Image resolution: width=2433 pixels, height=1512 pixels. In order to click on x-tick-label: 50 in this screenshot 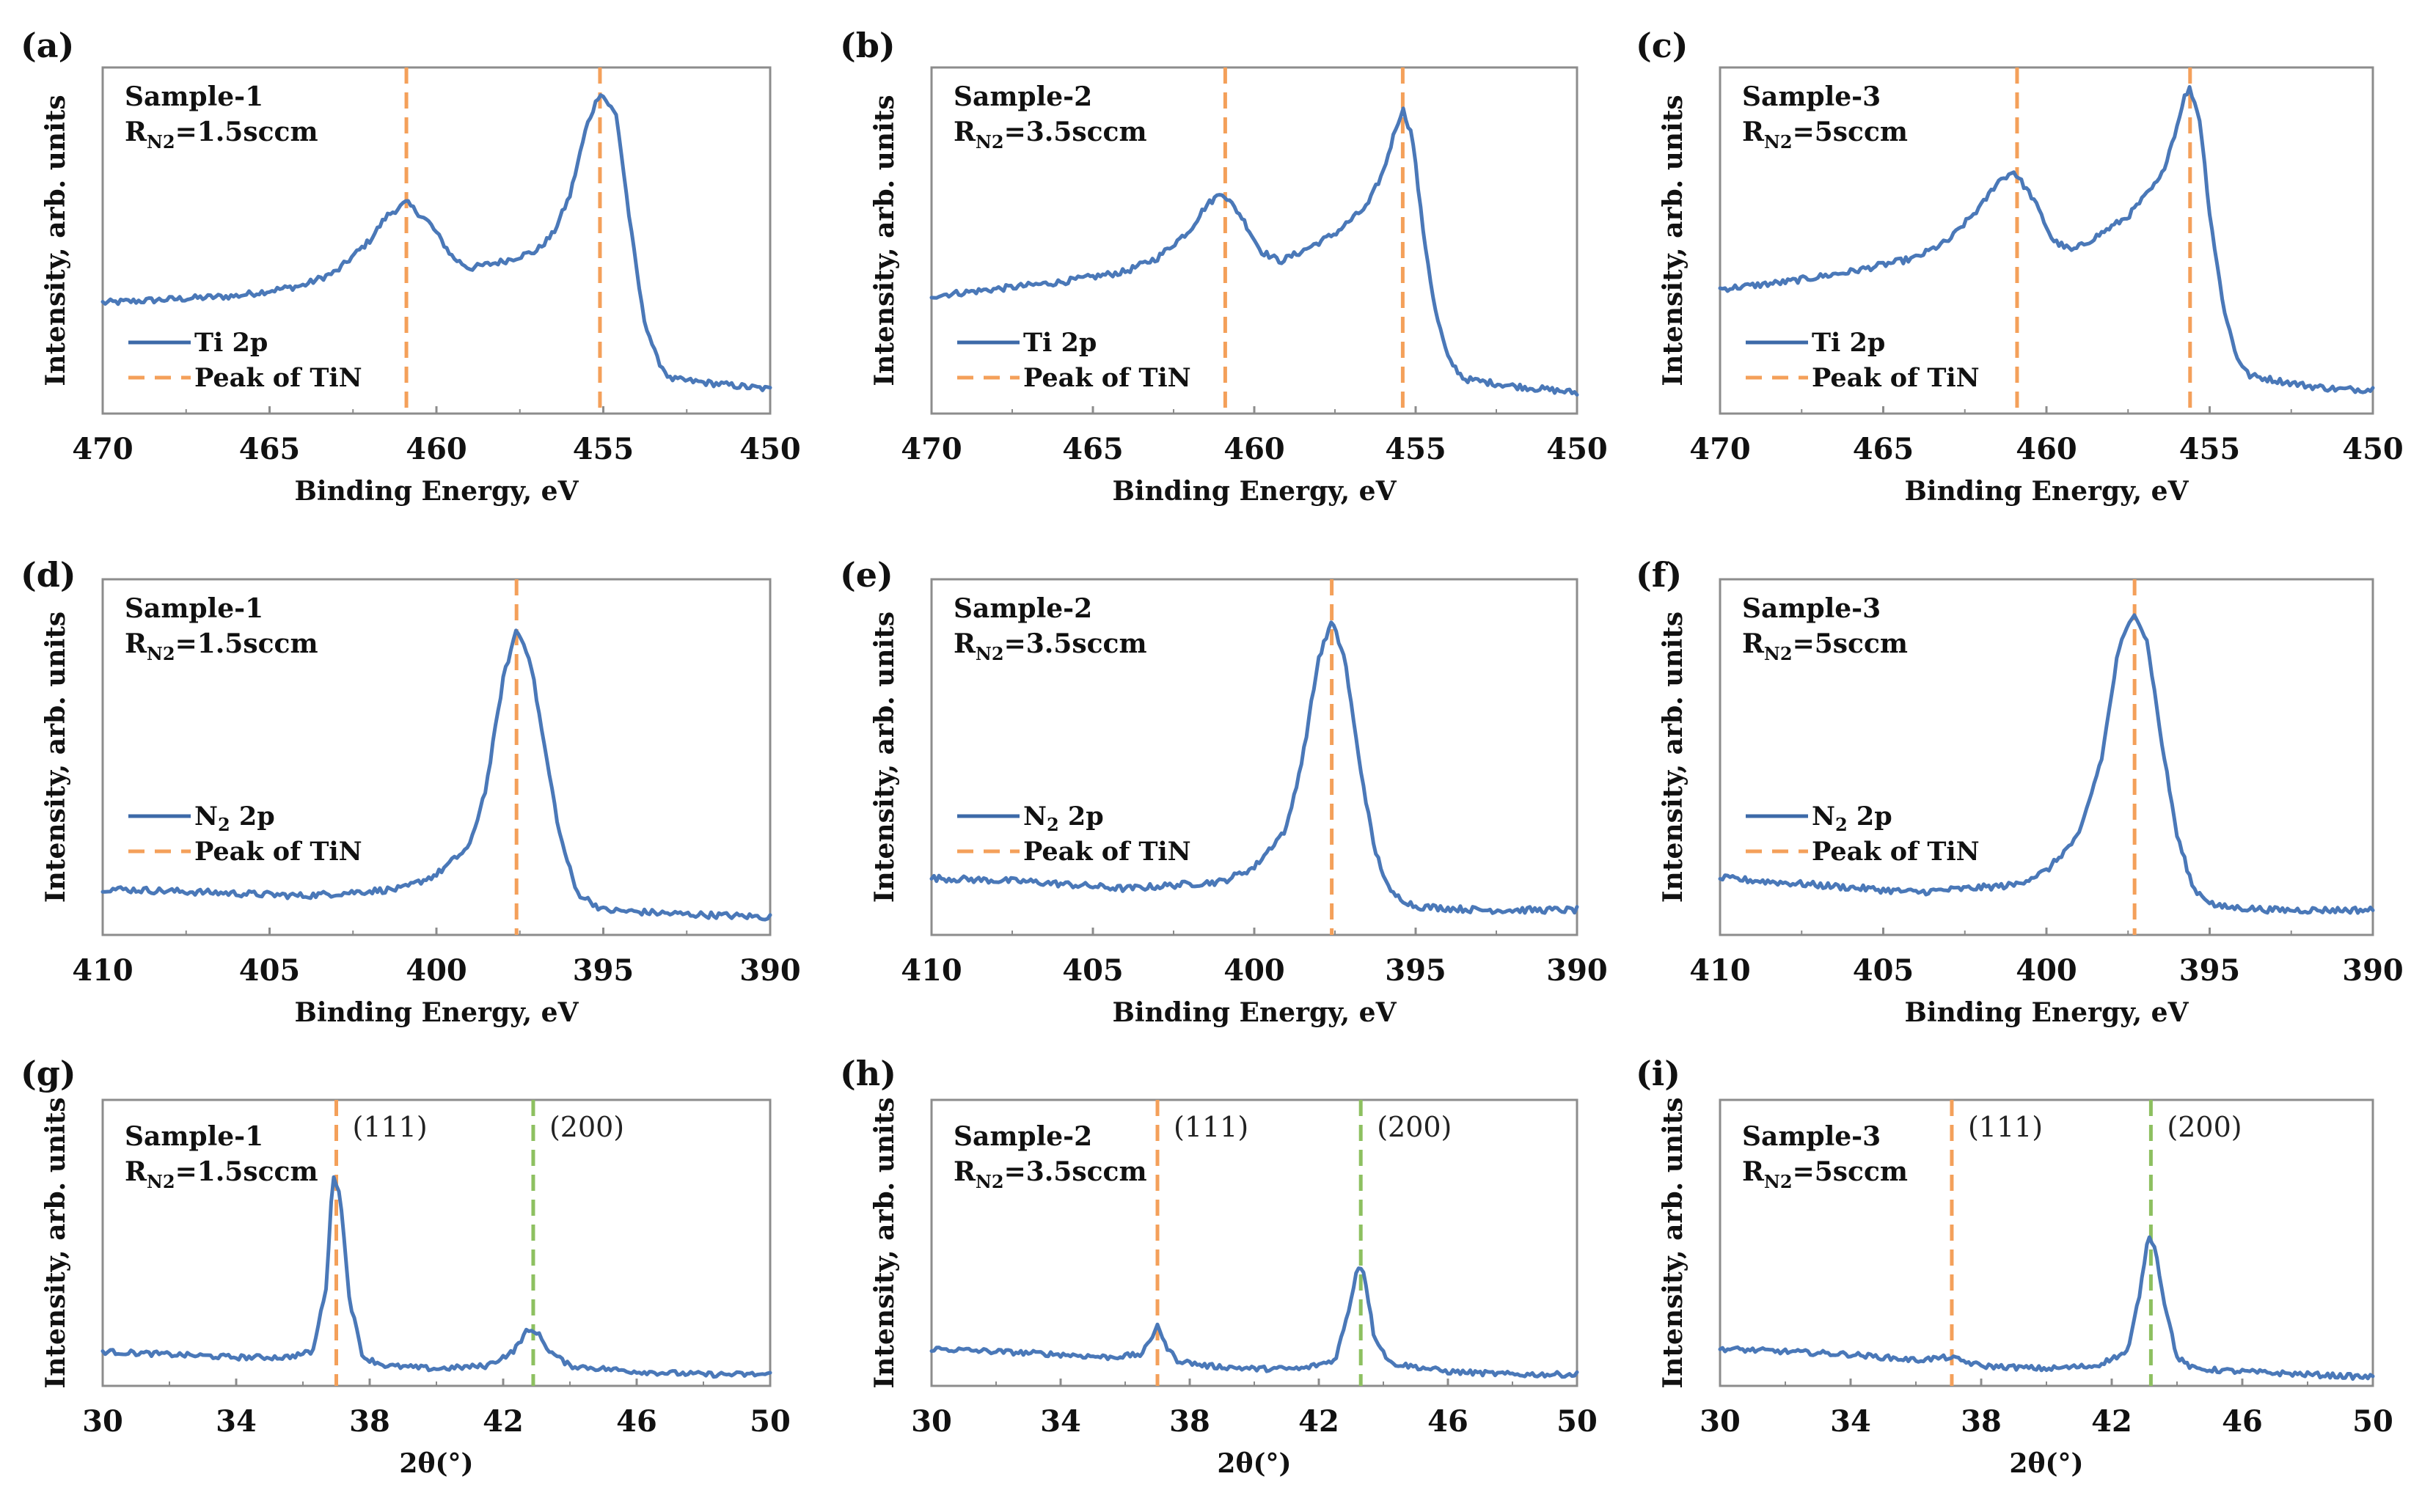, I will do `click(1577, 1421)`.